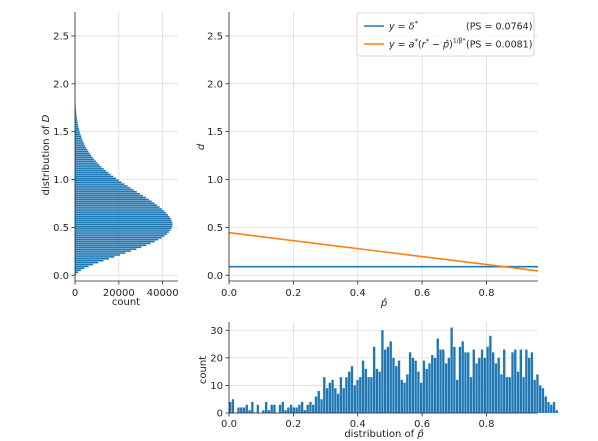  What do you see at coordinates (216, 386) in the screenshot?
I see `bottom-ytick-label: 10` at bounding box center [216, 386].